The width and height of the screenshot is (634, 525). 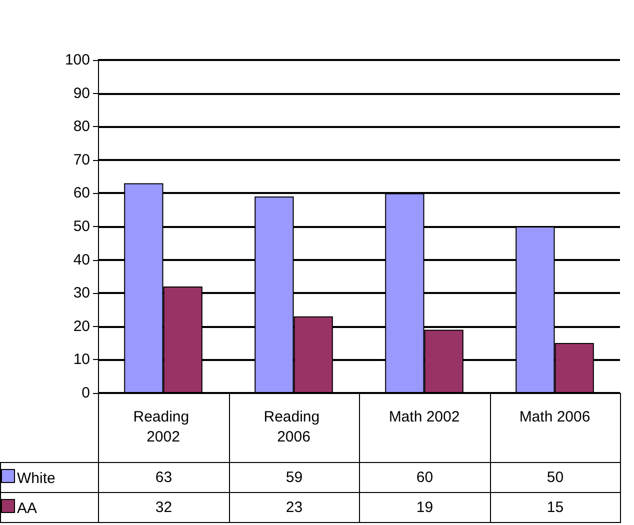 I want to click on data-label: 19, so click(x=425, y=507).